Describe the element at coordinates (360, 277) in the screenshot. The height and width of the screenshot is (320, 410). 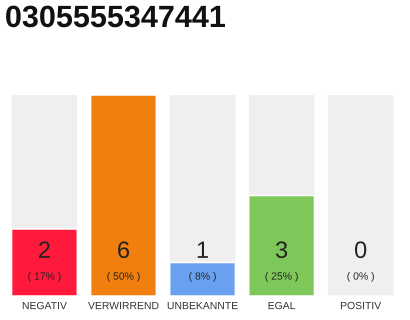
I see `annotation: ( 0% )` at that location.